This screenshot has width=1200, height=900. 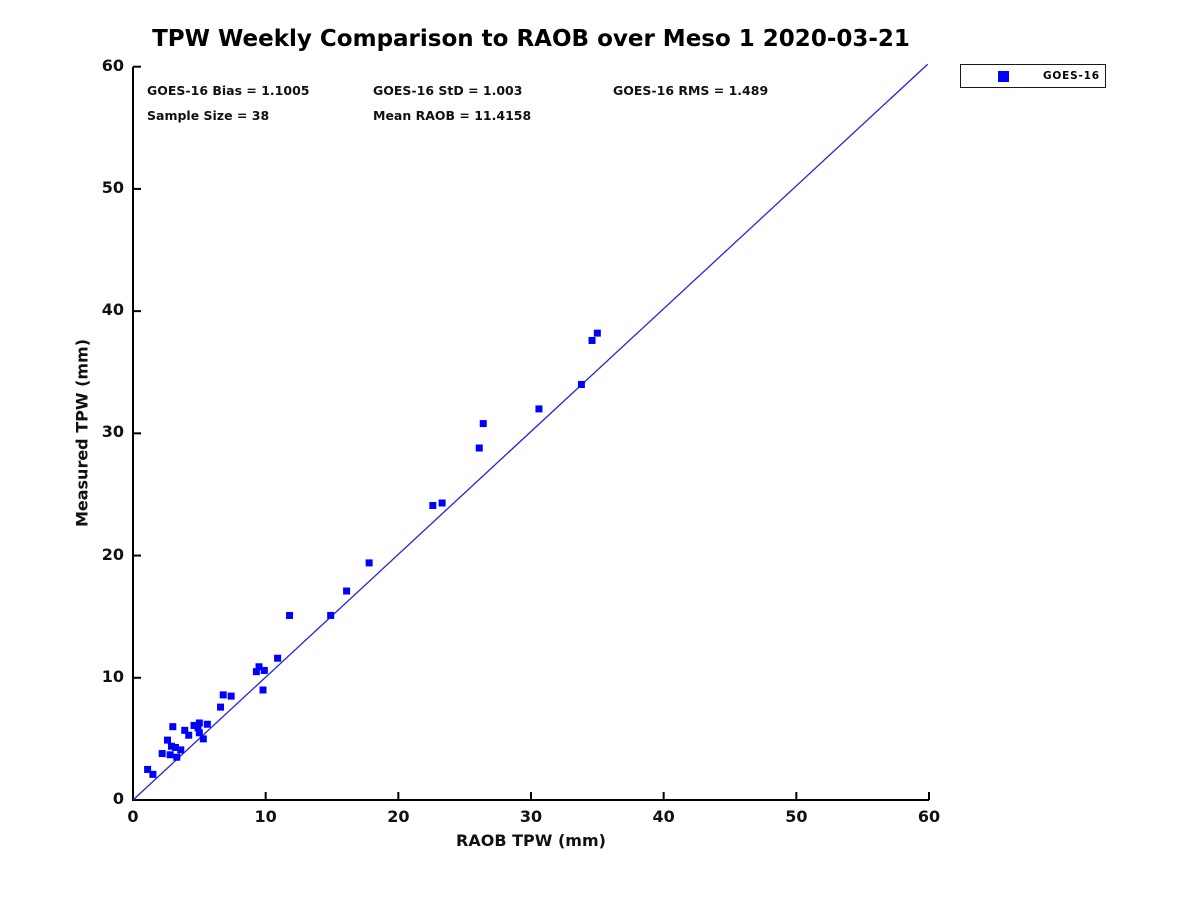 What do you see at coordinates (796, 816) in the screenshot?
I see `x-tick-label: 50` at bounding box center [796, 816].